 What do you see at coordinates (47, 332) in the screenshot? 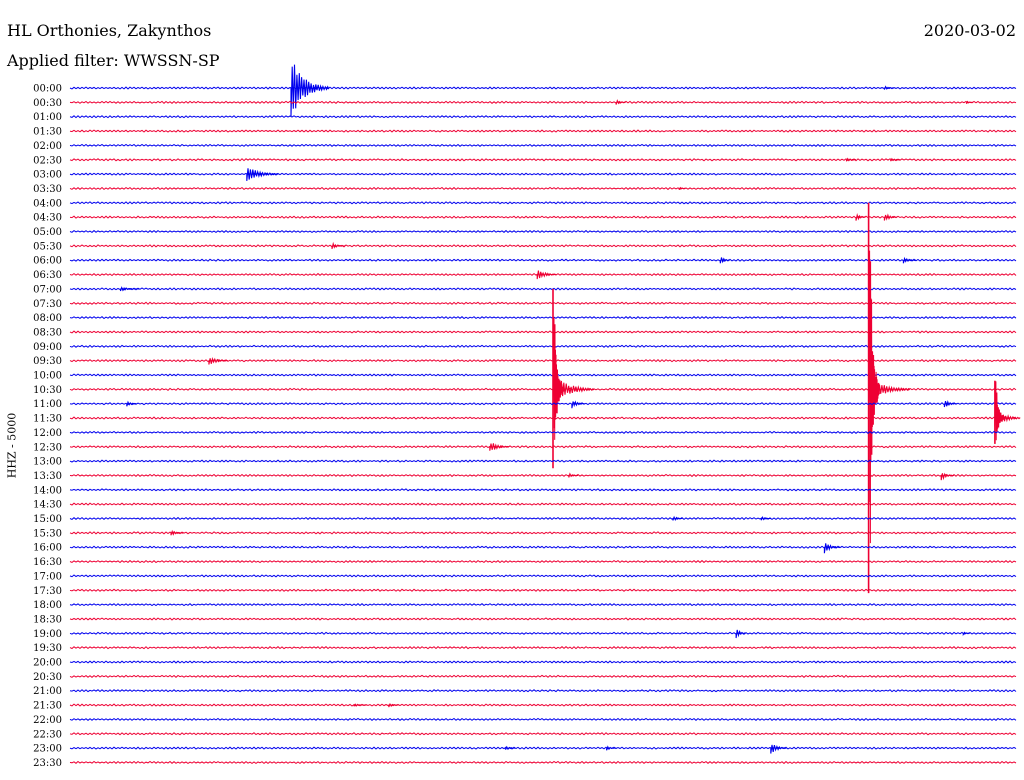
I see `row-time-label: 08:30` at bounding box center [47, 332].